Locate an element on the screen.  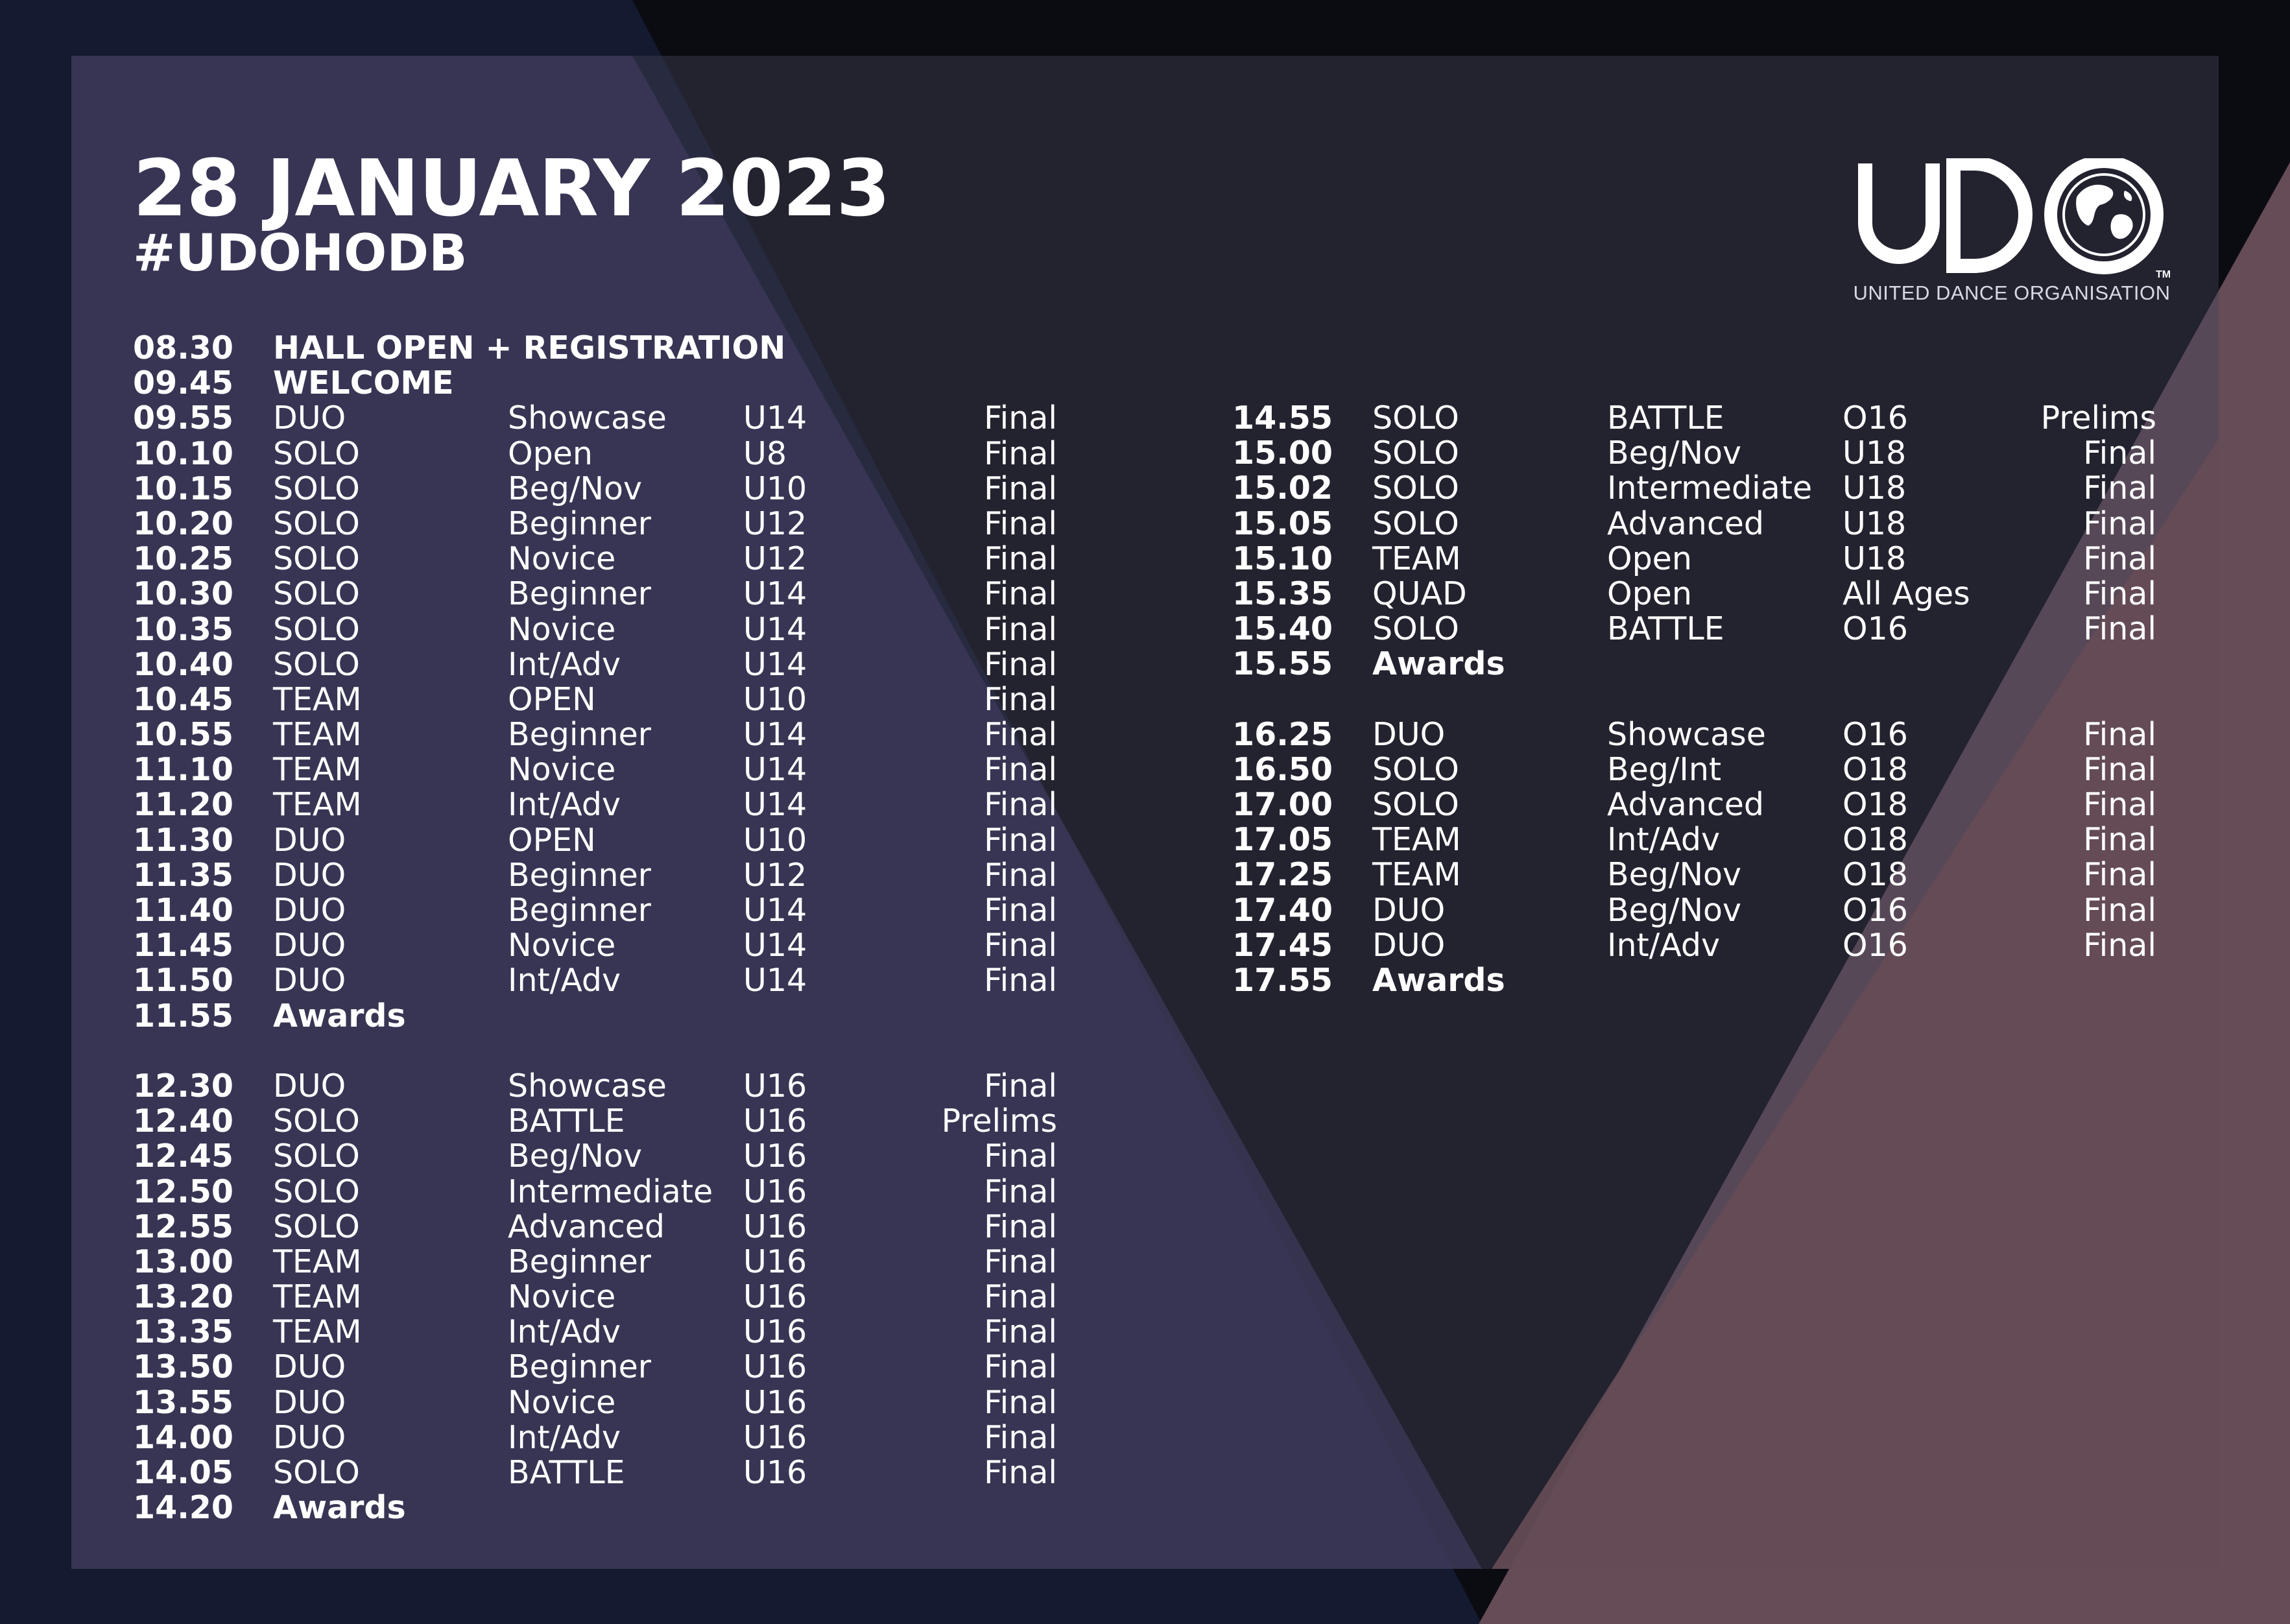
schedule-row: 10.45 TEAM OPEN U10 Final is located at coordinates (595, 699).